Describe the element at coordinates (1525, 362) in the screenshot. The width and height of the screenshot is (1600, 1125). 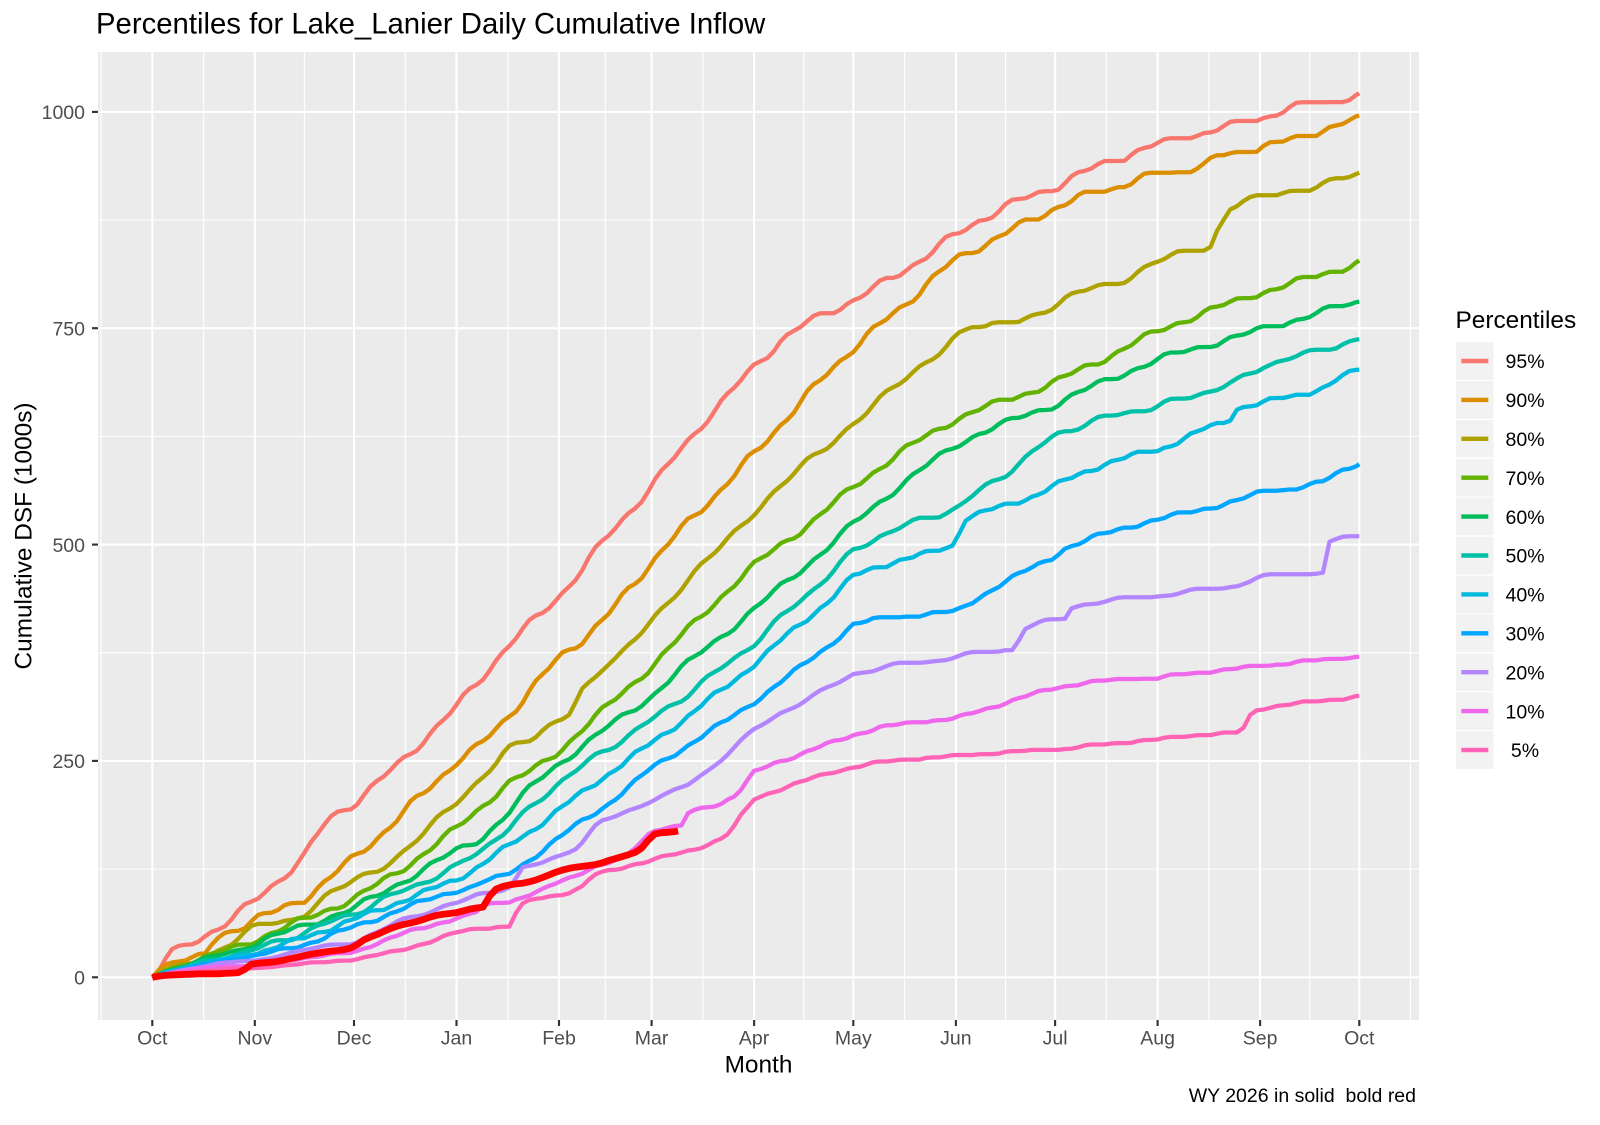
I see `svg-text: 95%` at that location.